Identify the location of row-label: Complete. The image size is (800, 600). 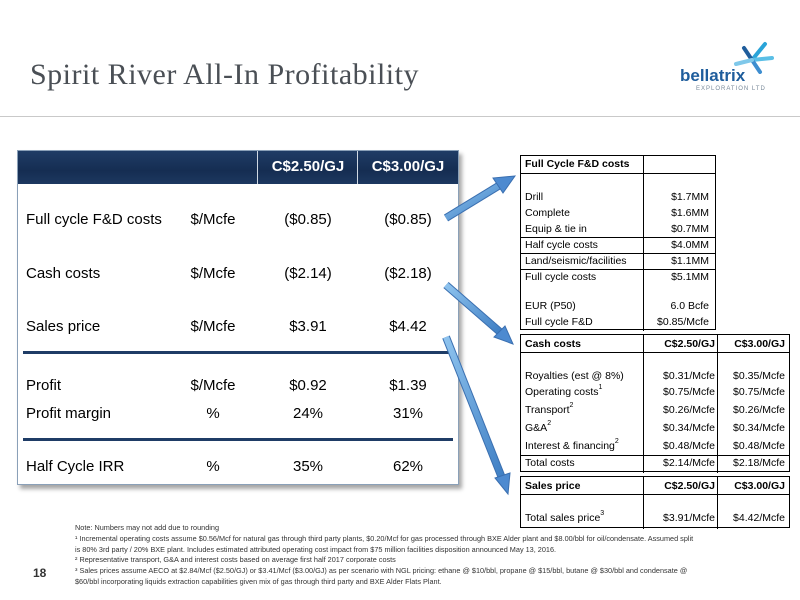
(547, 213).